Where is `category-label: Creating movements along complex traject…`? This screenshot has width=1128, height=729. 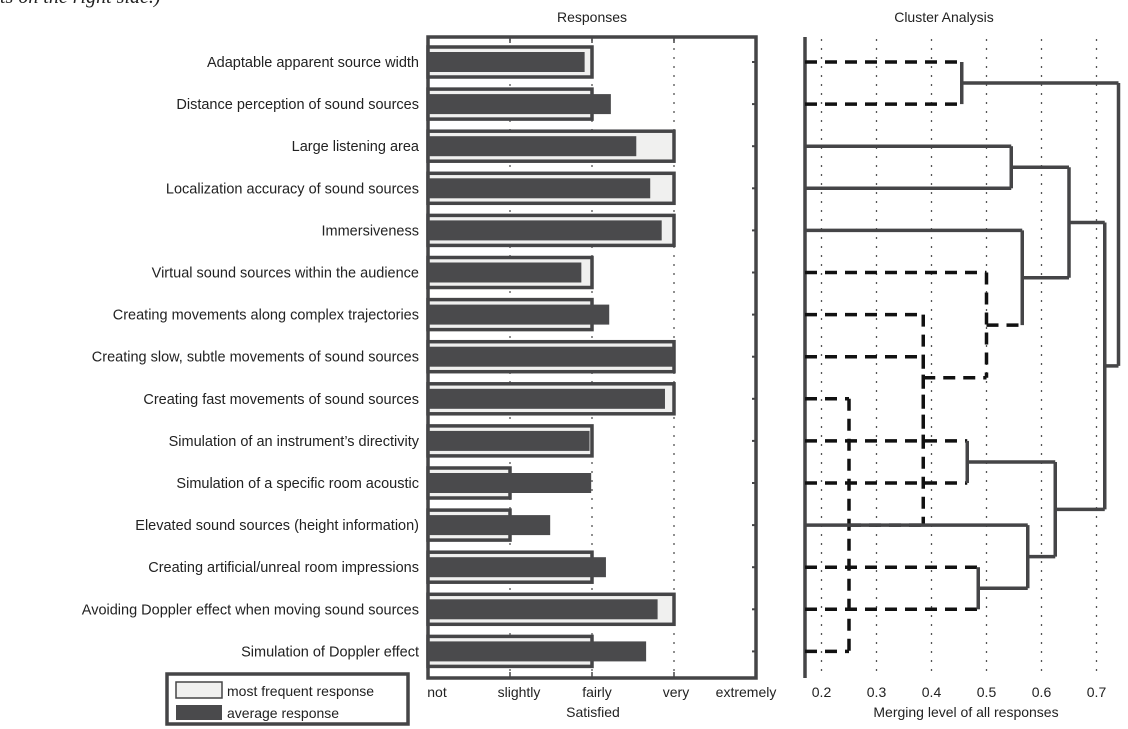 category-label: Creating movements along complex traject… is located at coordinates (266, 316).